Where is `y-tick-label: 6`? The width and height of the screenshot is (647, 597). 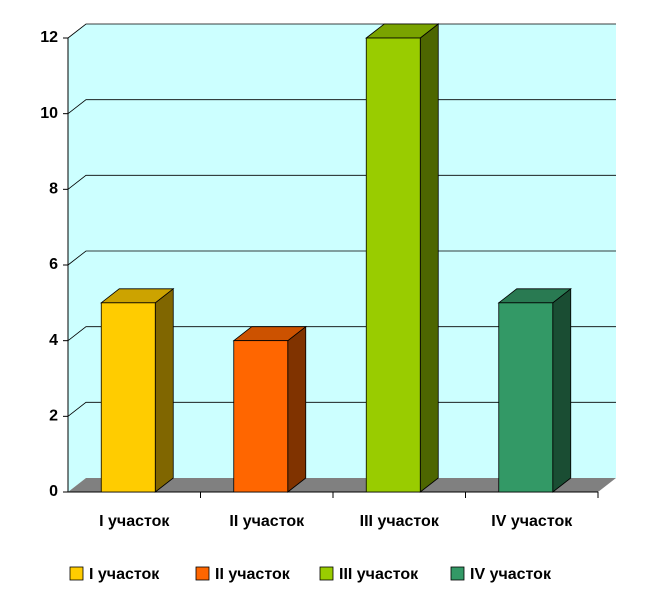
y-tick-label: 6 is located at coordinates (53, 264).